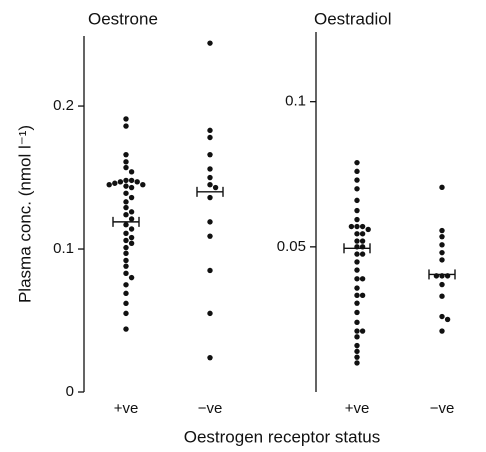 This screenshot has height=452, width=486. Describe the element at coordinates (123, 18) in the screenshot. I see `chart-title: Oestrone` at that location.